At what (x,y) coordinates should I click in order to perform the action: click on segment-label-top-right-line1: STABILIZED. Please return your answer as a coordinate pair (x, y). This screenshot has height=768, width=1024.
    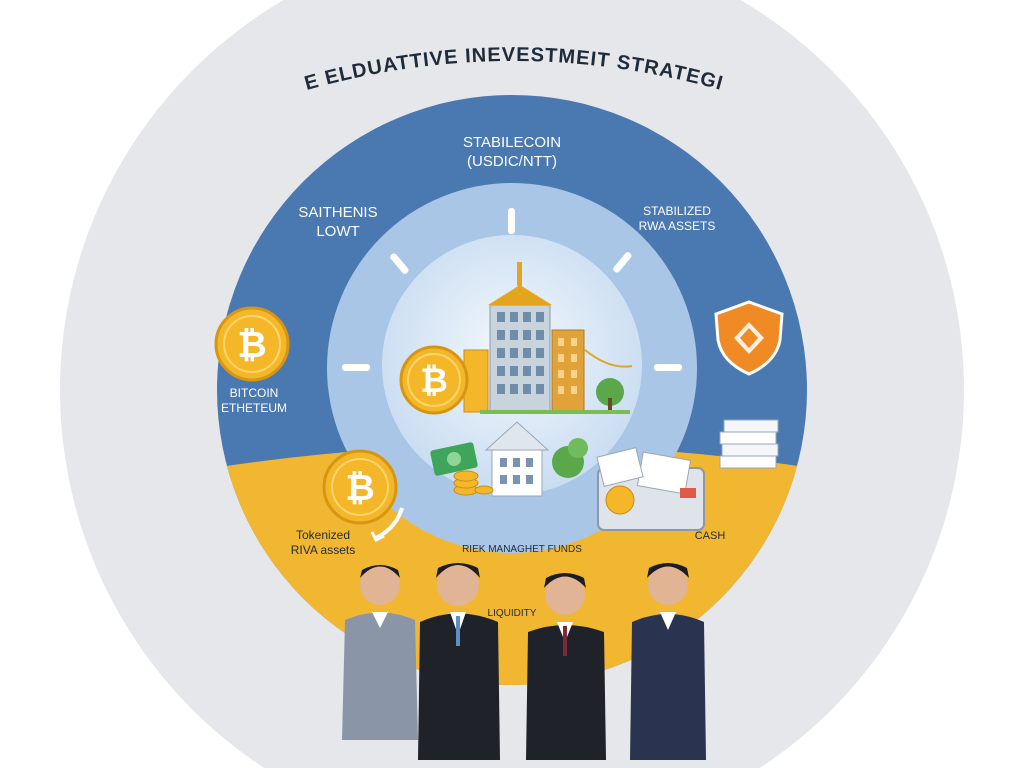
    Looking at the image, I should click on (677, 211).